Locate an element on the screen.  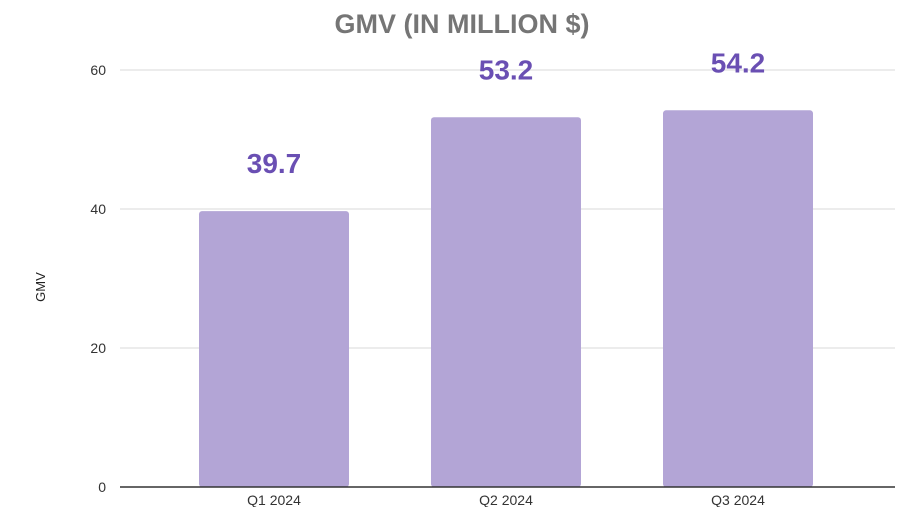
data-label: 54.2 is located at coordinates (738, 62).